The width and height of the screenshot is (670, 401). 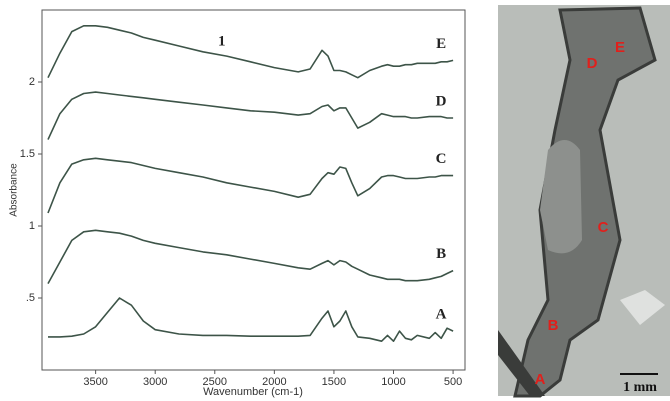 What do you see at coordinates (453, 382) in the screenshot?
I see `x-tick-label: 500` at bounding box center [453, 382].